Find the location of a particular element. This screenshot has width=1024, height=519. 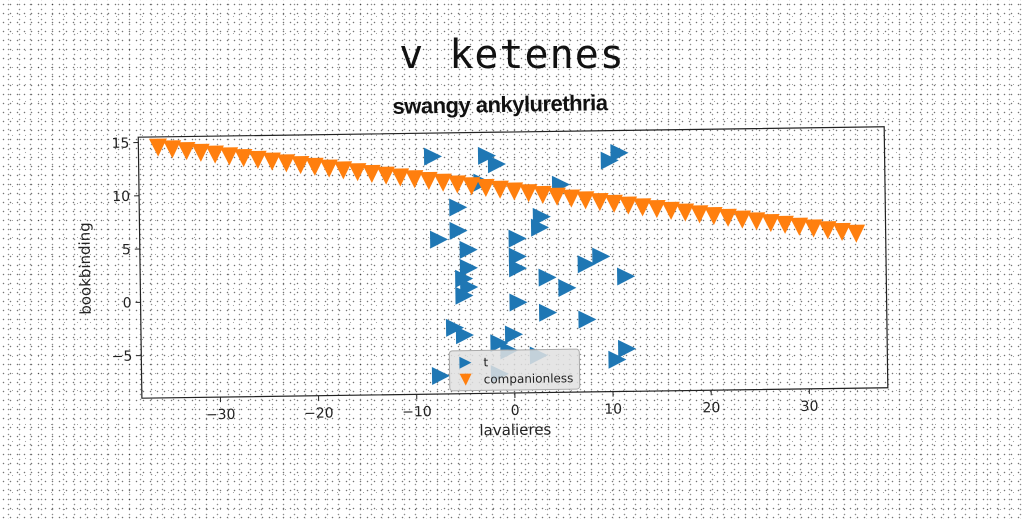

x-tick-label: 0 is located at coordinates (515, 411).